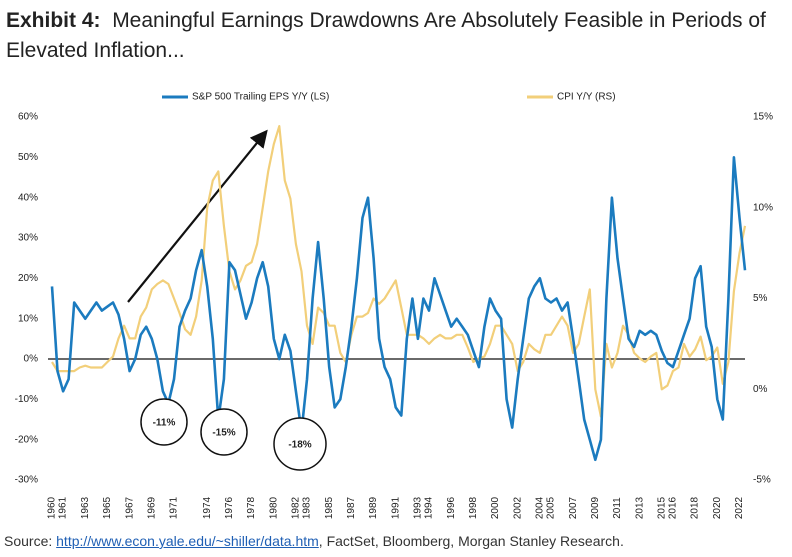 This screenshot has height=557, width=792. What do you see at coordinates (673, 507) in the screenshot?
I see `x-tick-label: 2016` at bounding box center [673, 507].